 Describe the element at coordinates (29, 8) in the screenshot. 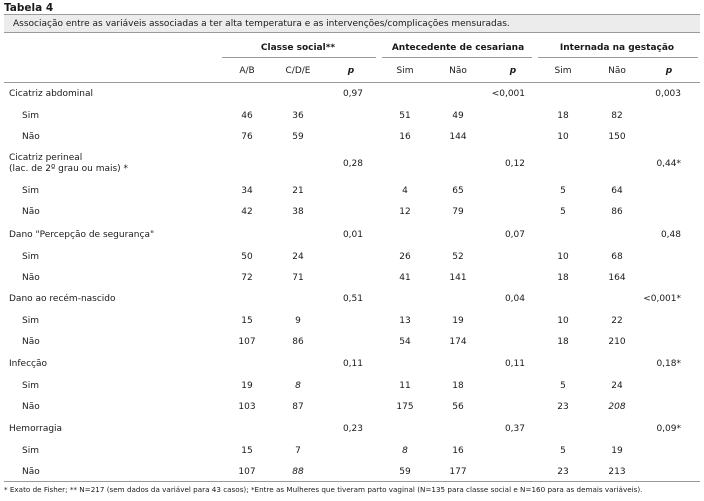

I see `table-label: Tabela 4` at that location.